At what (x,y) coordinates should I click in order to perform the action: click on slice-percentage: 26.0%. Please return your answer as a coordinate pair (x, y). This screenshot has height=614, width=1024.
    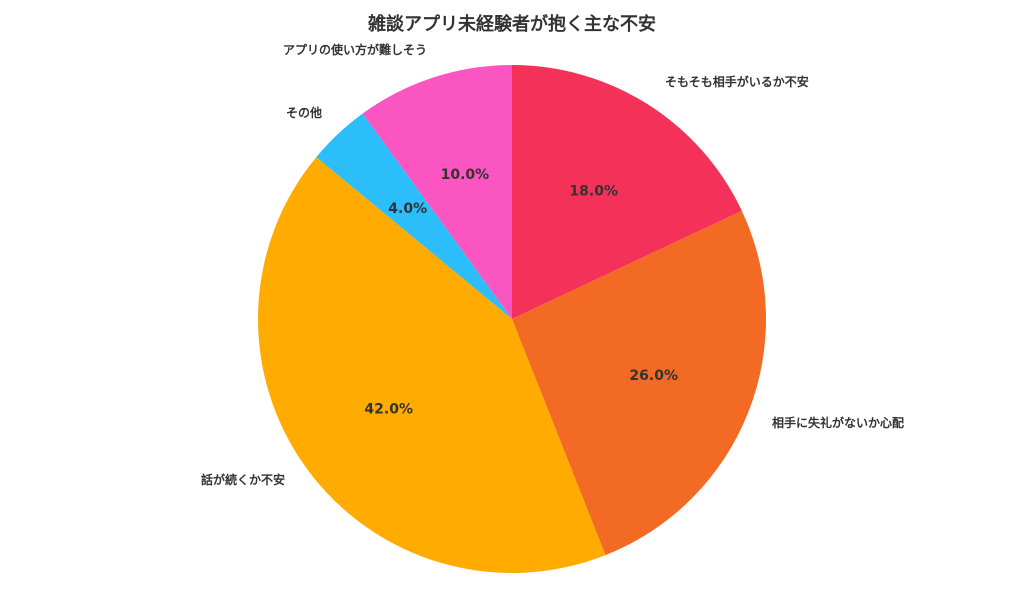
    Looking at the image, I should click on (653, 376).